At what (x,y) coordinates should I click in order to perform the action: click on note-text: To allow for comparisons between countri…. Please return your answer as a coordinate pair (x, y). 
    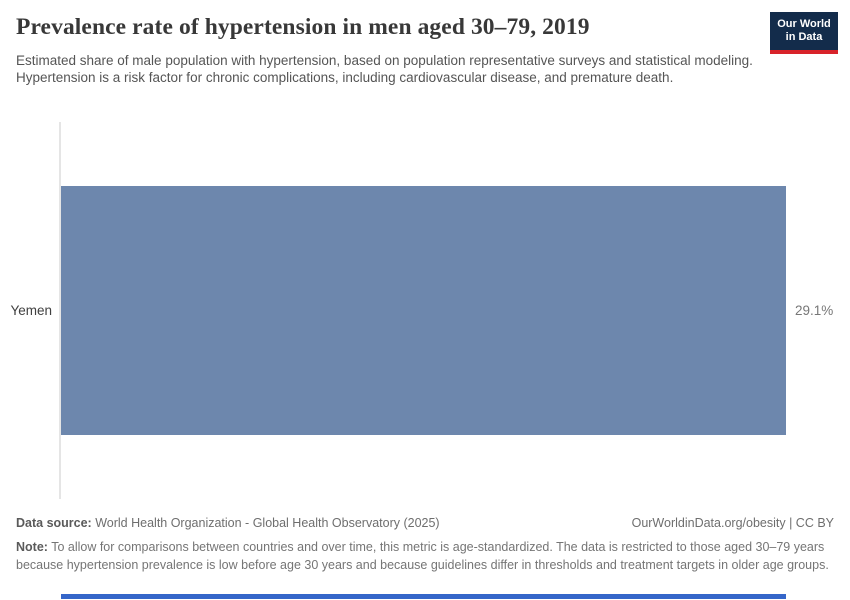
    Looking at the image, I should click on (422, 556).